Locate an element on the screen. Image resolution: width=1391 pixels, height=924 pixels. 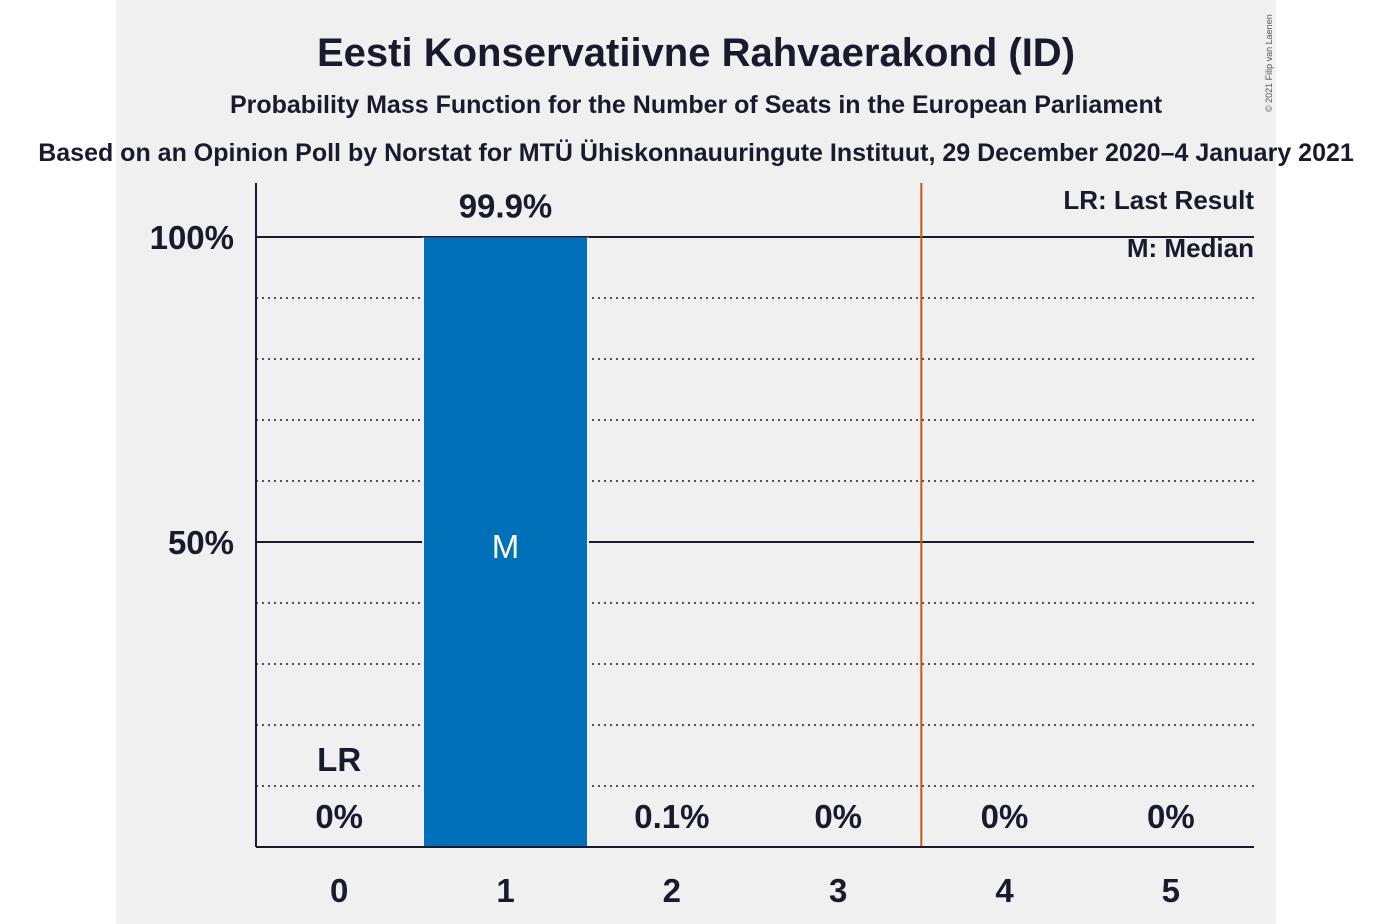
data-label: 99.9% is located at coordinates (506, 206).